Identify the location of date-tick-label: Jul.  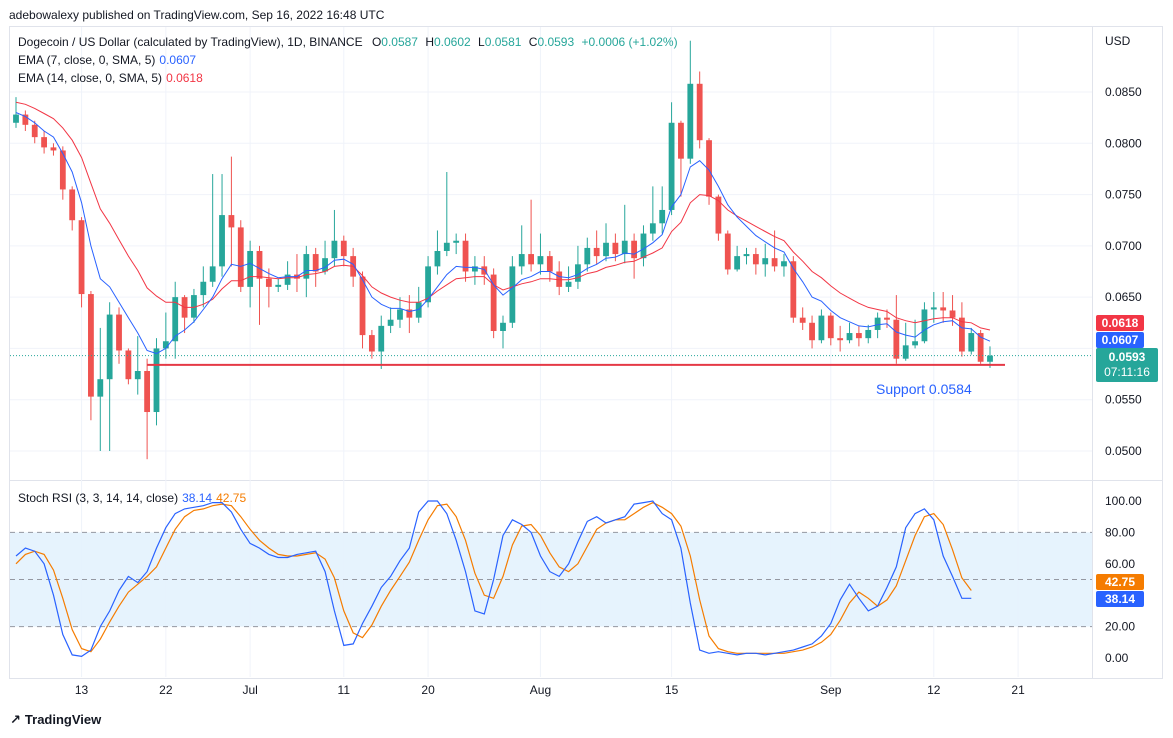
(249, 690).